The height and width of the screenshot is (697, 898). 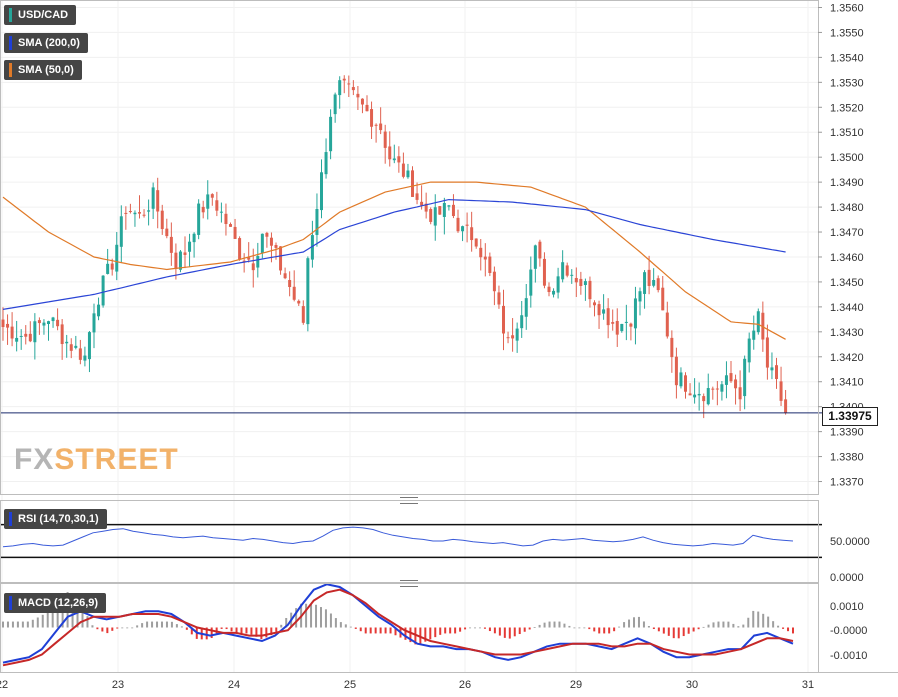 What do you see at coordinates (409, 583) in the screenshot?
I see `macd-resize-handle` at bounding box center [409, 583].